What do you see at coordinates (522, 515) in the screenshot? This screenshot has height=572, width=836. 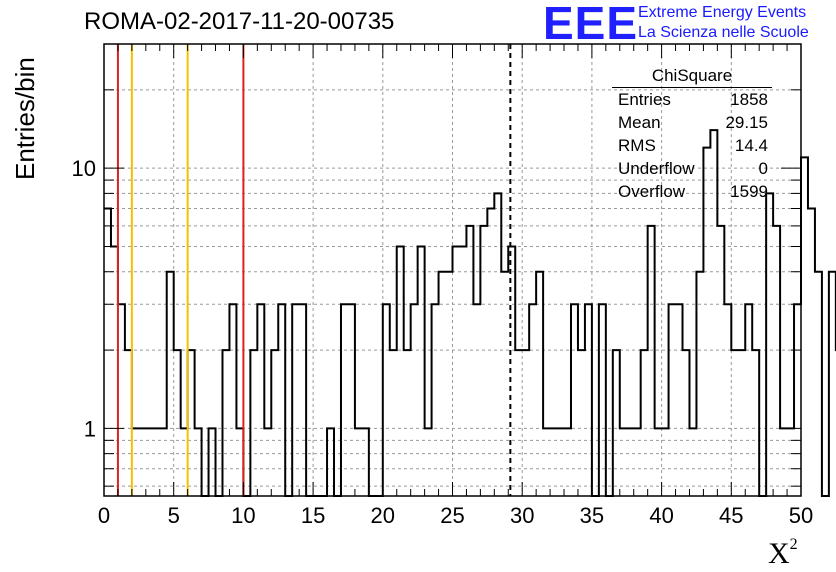 I see `x-tick-label: 30` at bounding box center [522, 515].